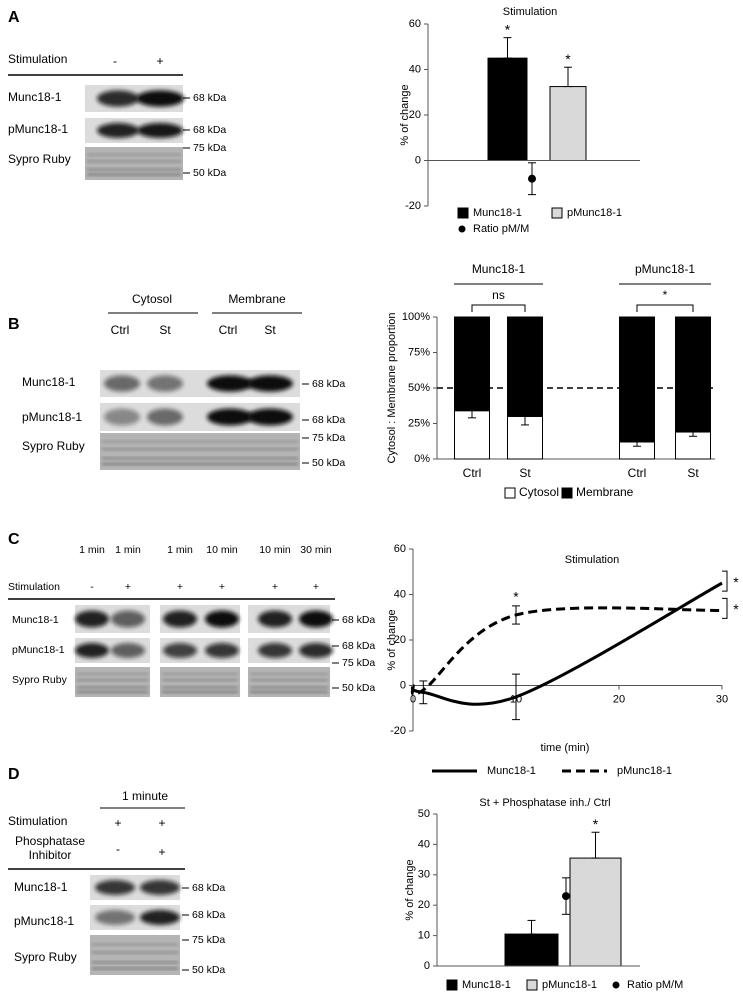  I want to click on y-tick-label: 25%, so click(419, 423).